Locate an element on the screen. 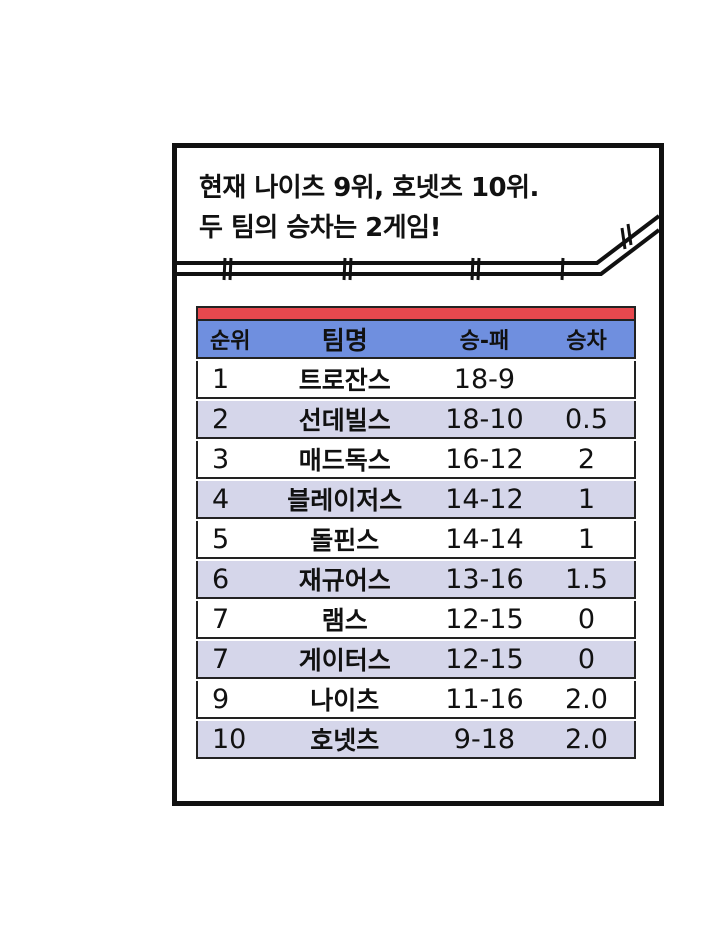 This screenshot has height=950, width=720. table-row: 9 나이츠 11-16 2.0 is located at coordinates (416, 700).